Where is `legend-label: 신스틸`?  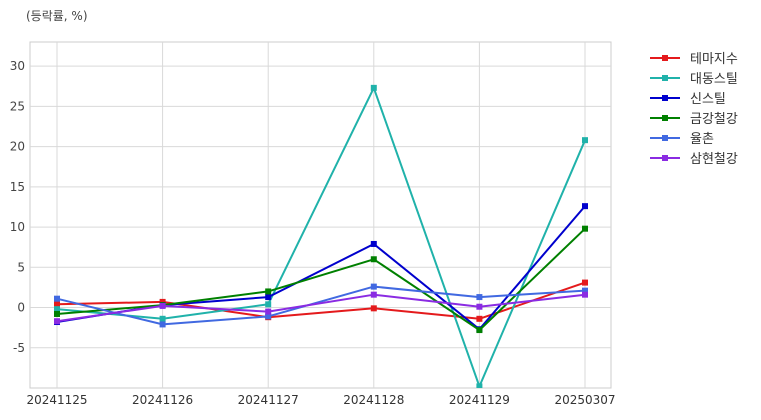 legend-label: 신스틸 is located at coordinates (708, 99).